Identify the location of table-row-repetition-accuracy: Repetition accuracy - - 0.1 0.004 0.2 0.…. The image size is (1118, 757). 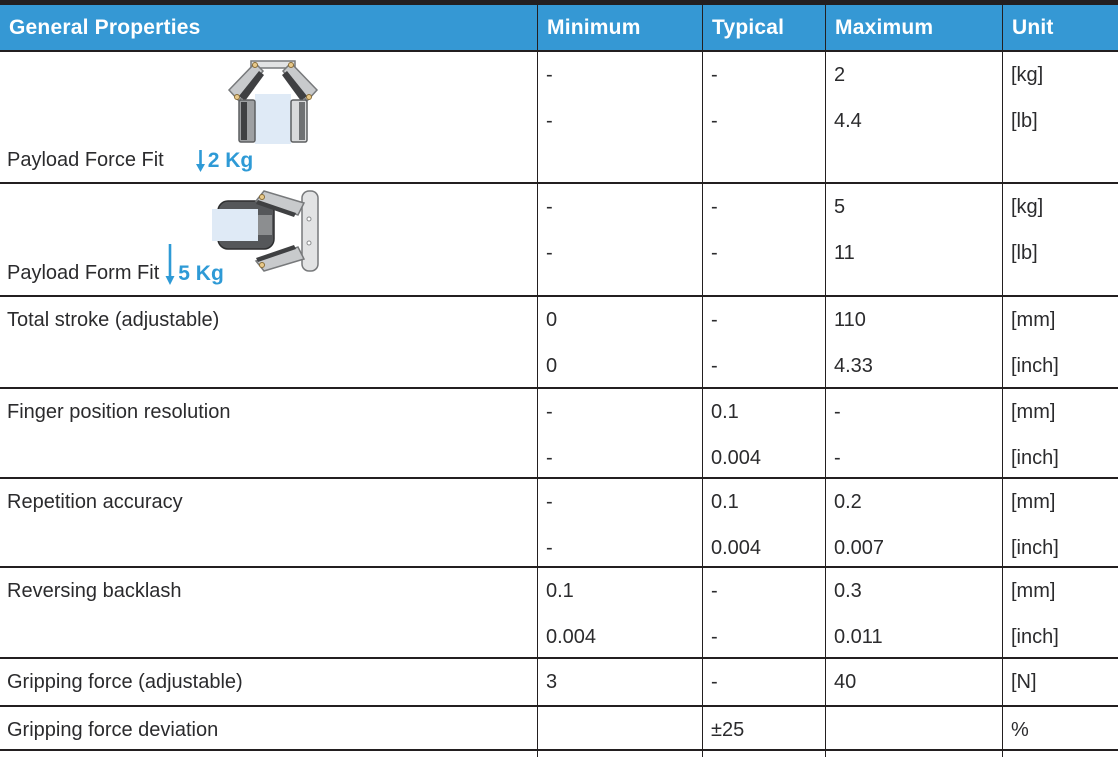
(559, 523).